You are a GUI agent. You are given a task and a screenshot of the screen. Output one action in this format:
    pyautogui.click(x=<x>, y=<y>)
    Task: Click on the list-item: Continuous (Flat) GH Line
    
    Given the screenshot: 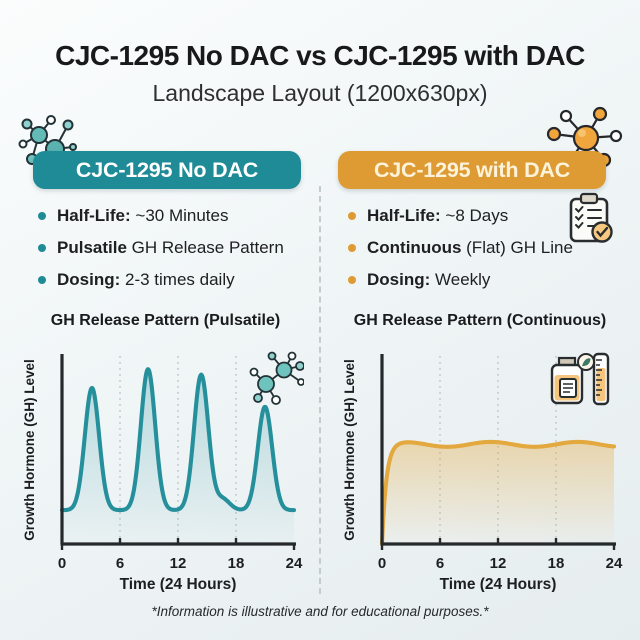 What is the action you would take?
    pyautogui.click(x=484, y=248)
    